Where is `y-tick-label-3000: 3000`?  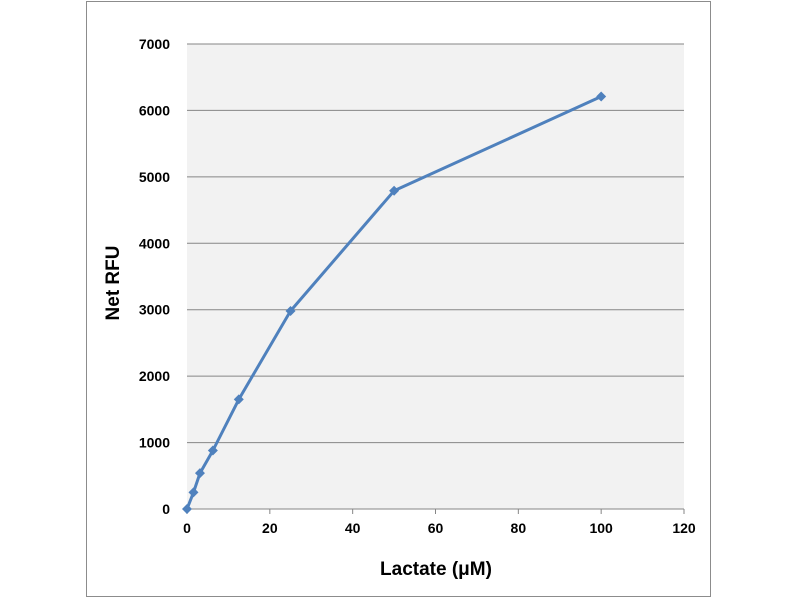
y-tick-label-3000: 3000 is located at coordinates (154, 310).